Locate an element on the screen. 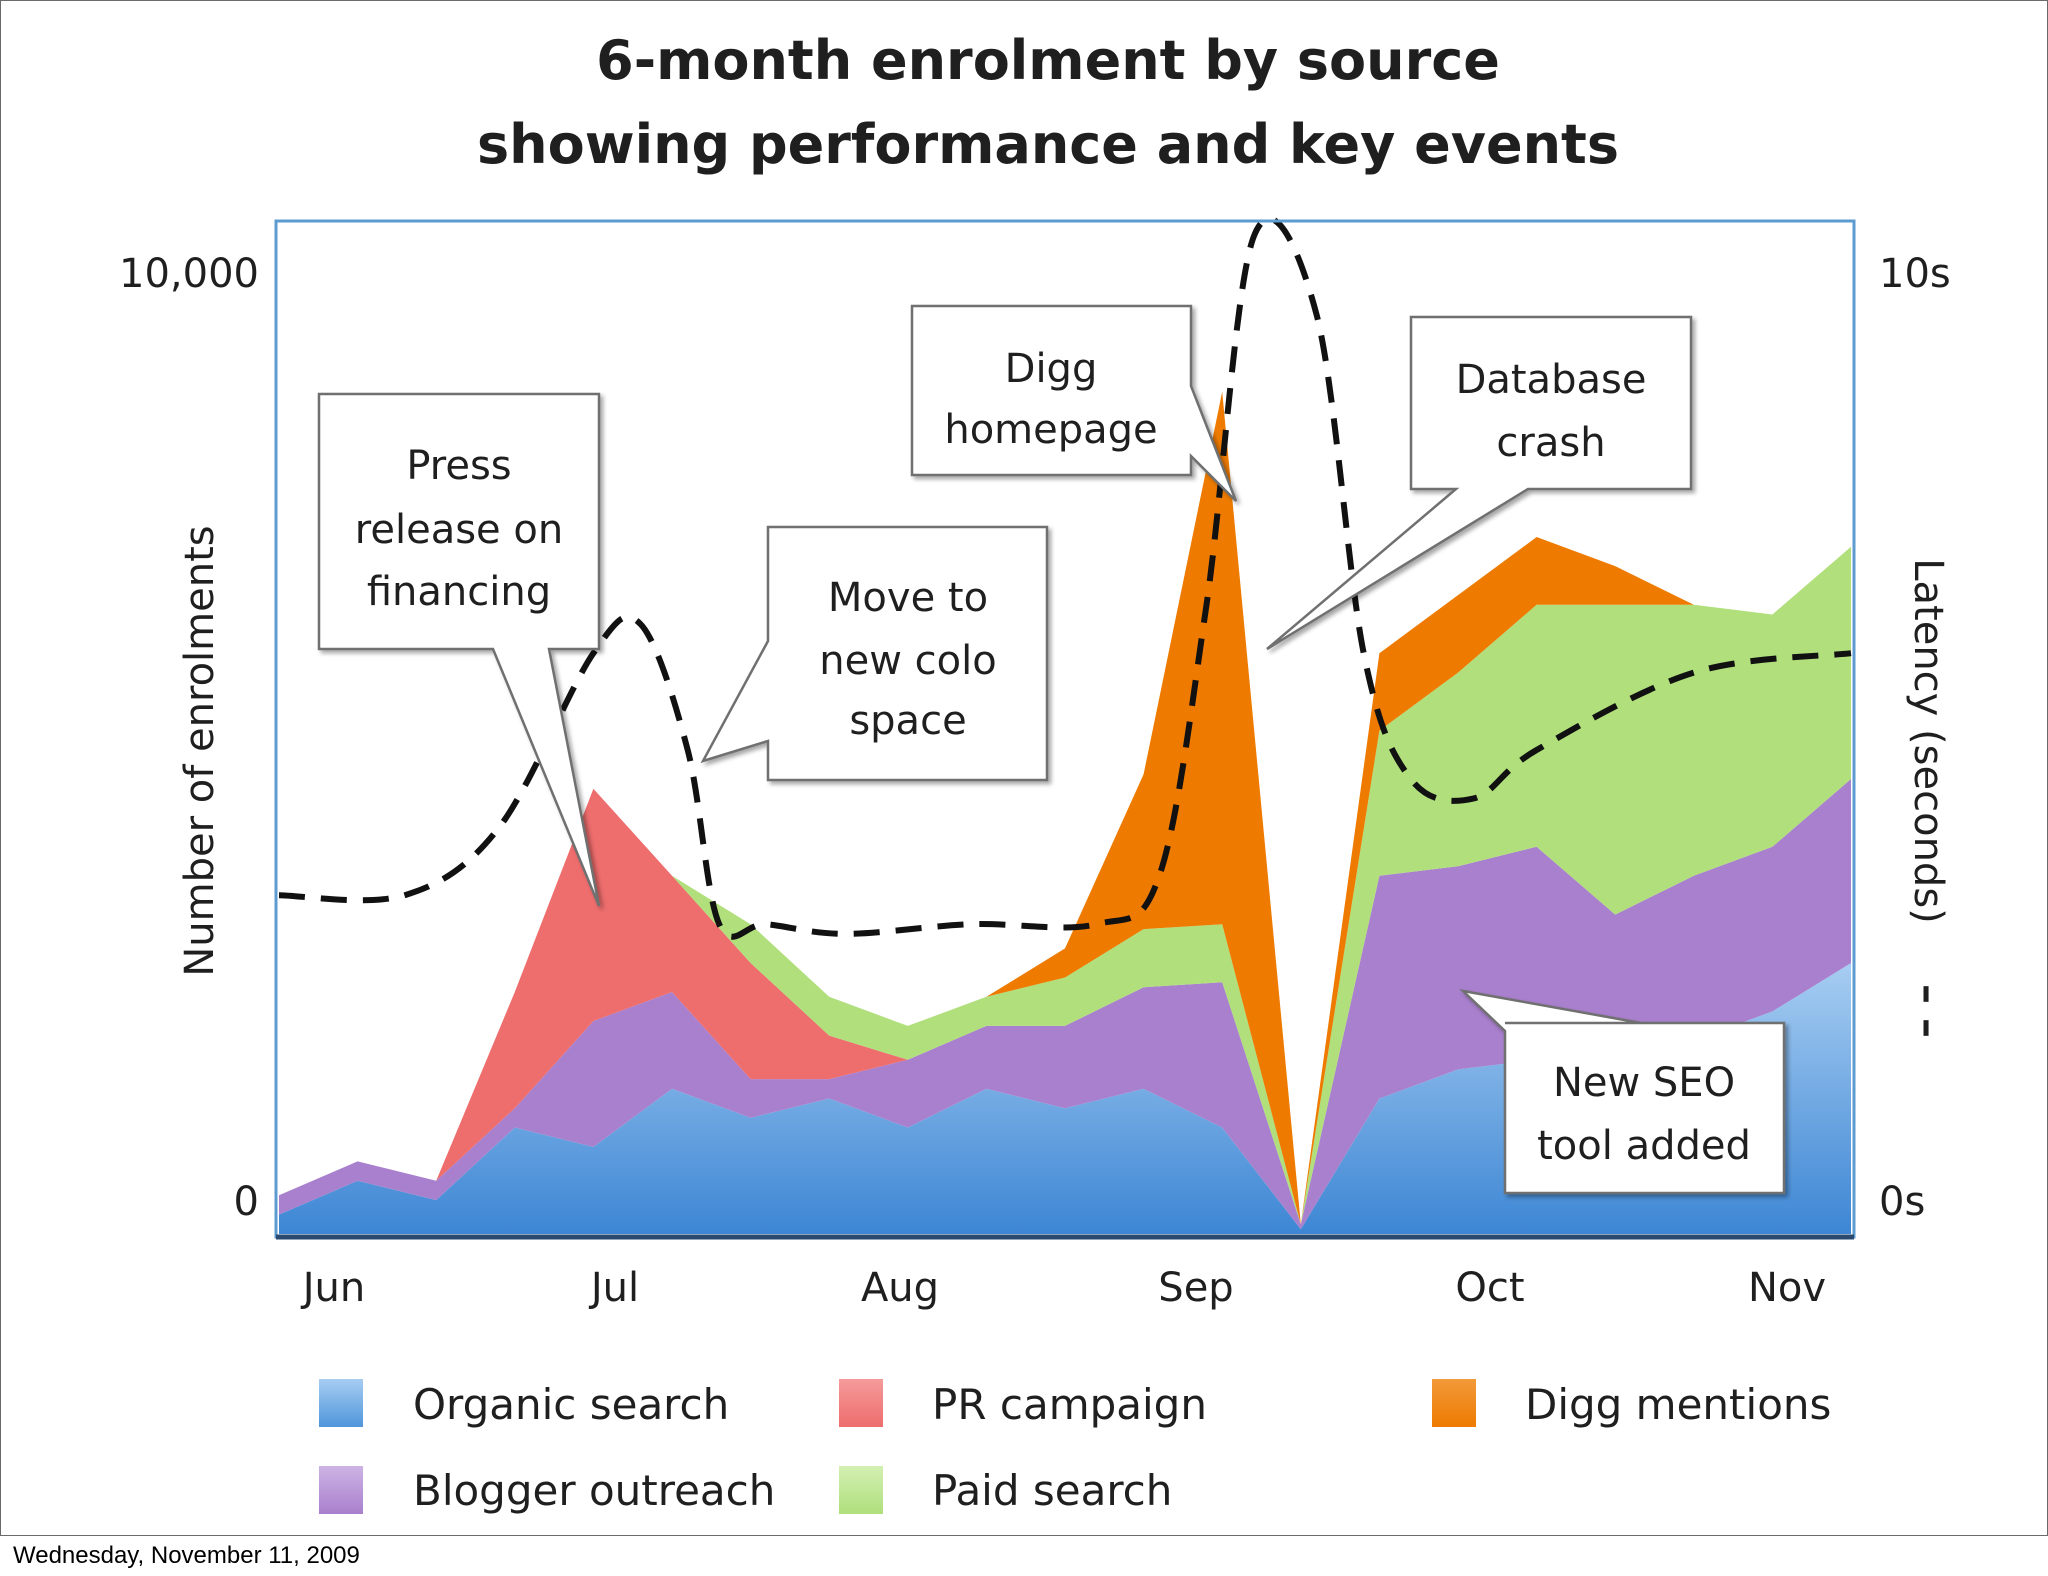  callout-colo-line3: space is located at coordinates (907, 721).